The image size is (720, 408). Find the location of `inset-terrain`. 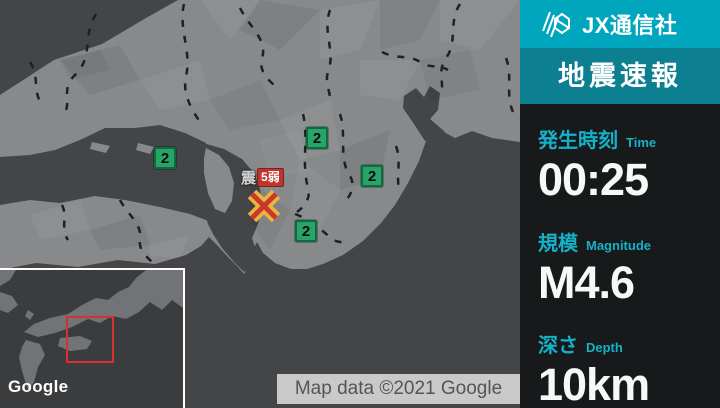

inset-terrain is located at coordinates (91, 339).